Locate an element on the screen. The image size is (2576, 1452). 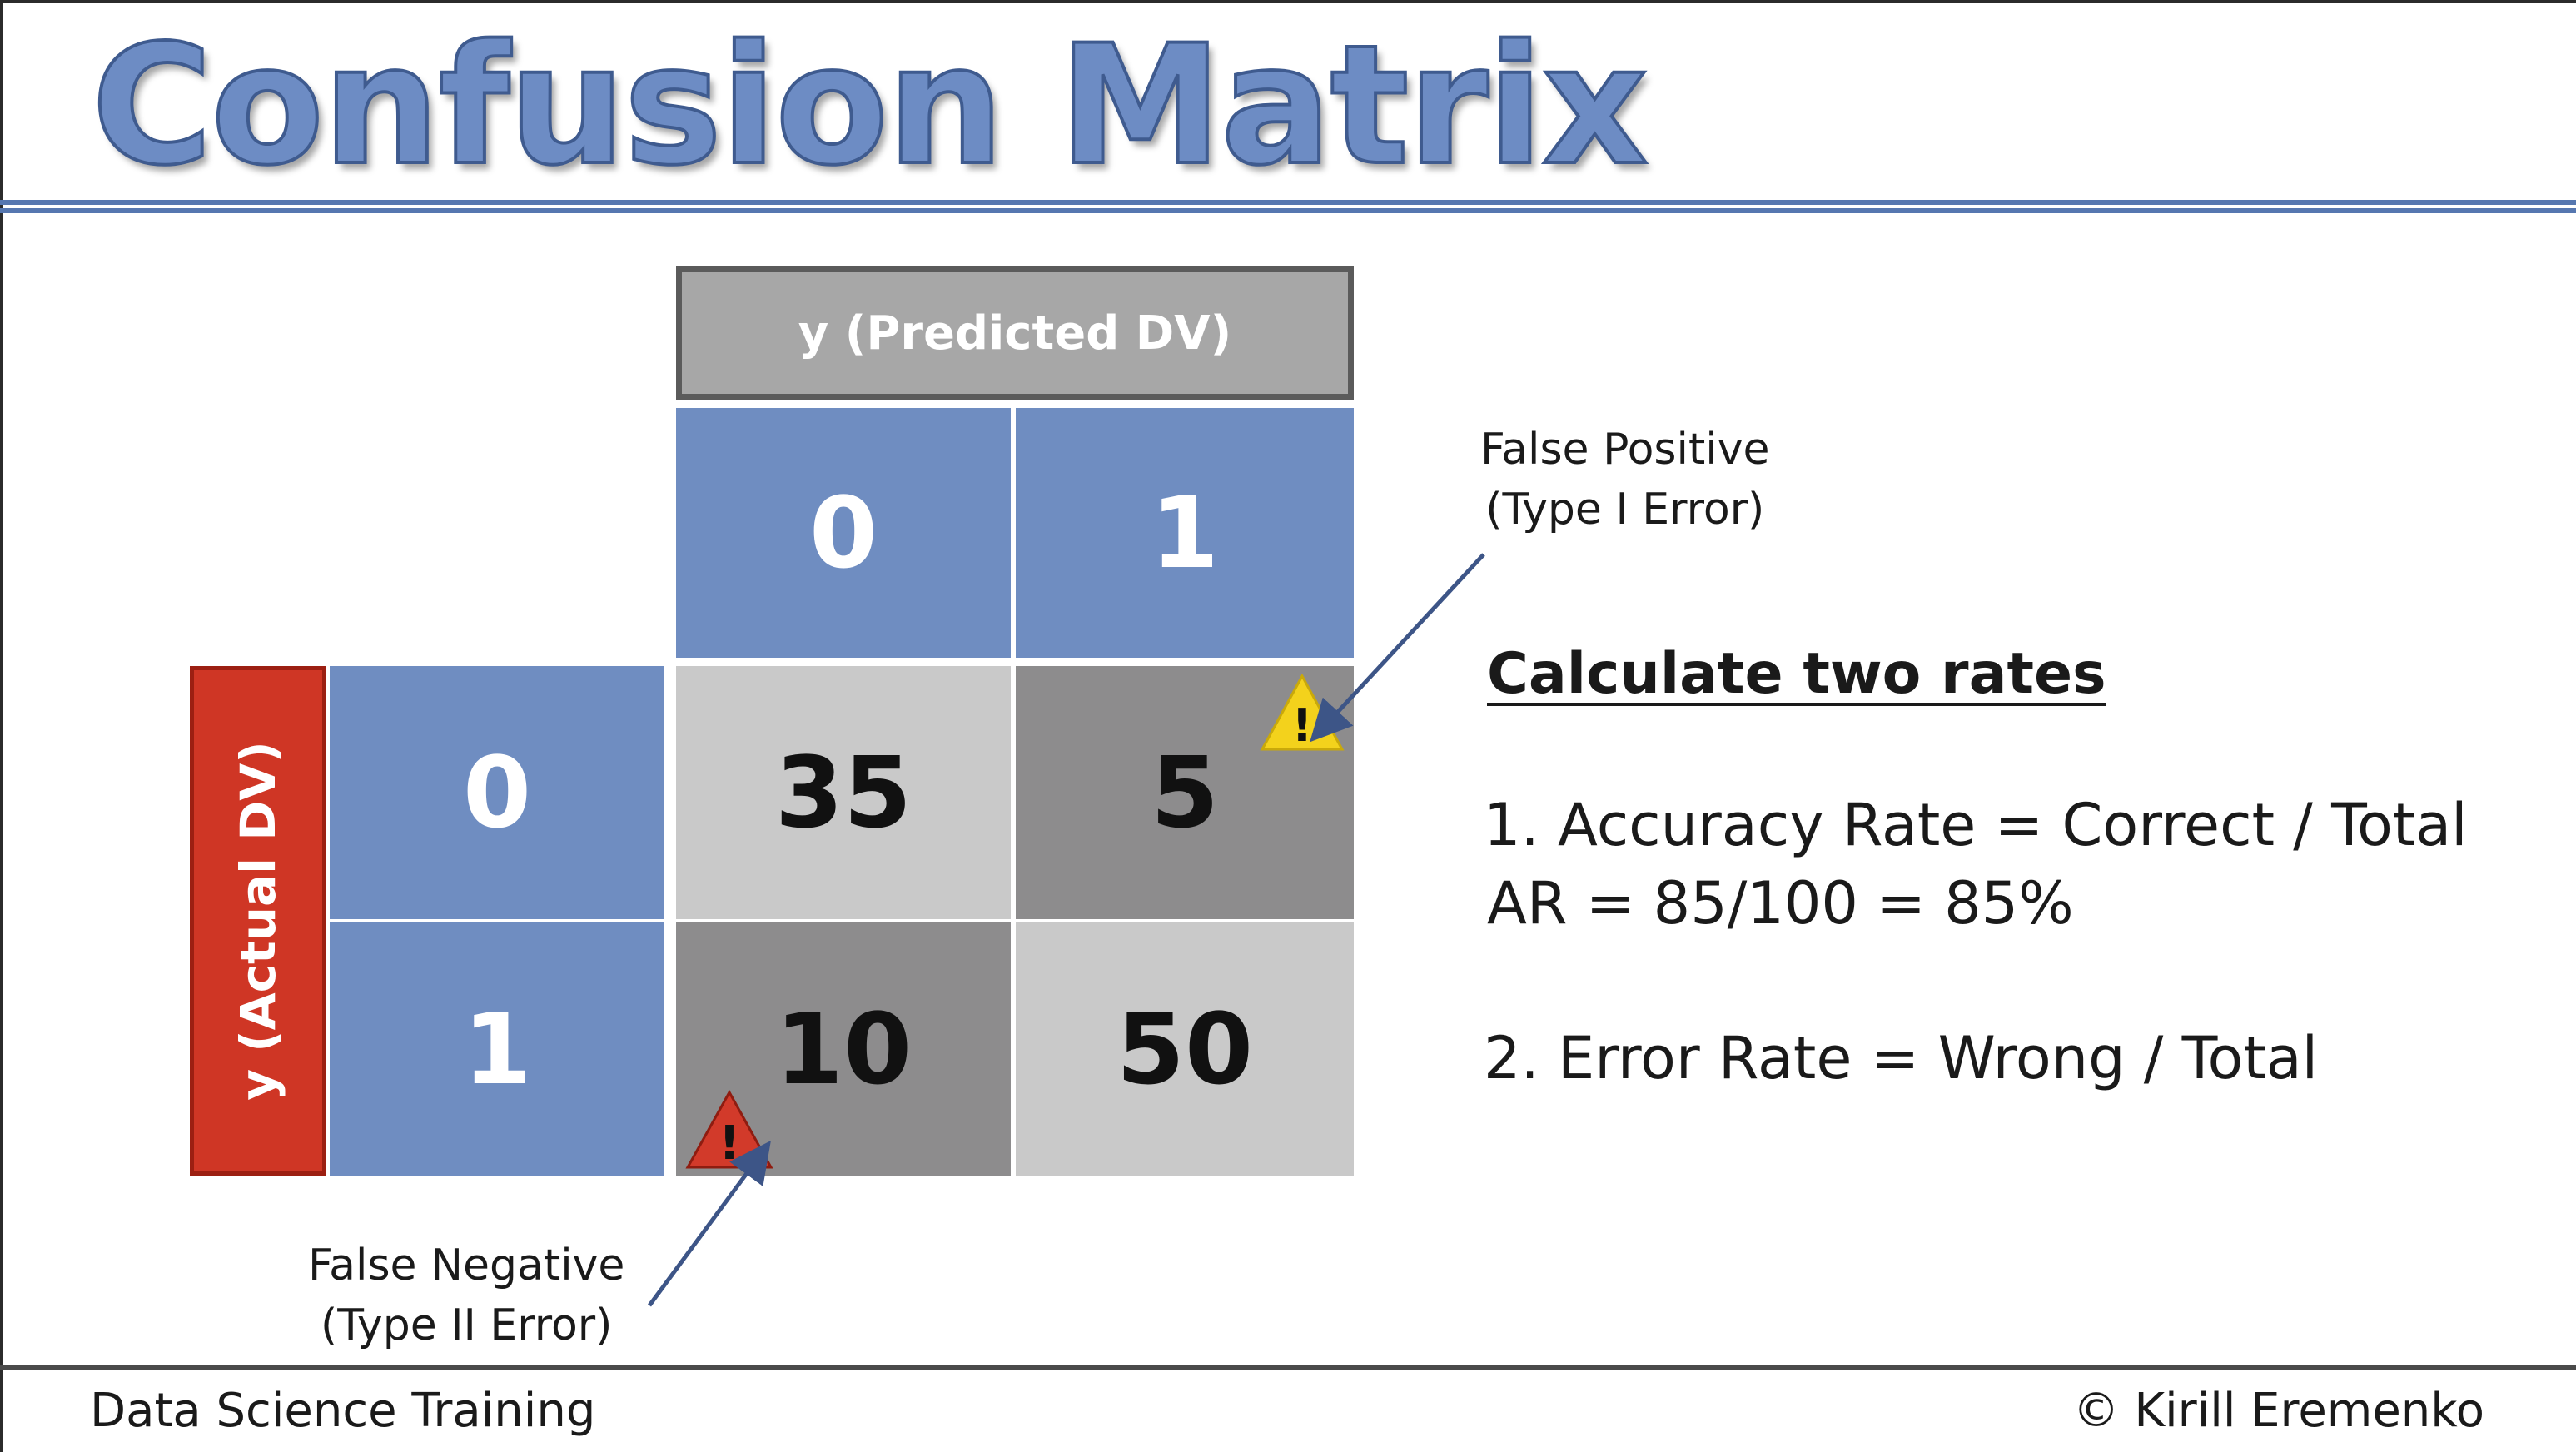
frame-border-left is located at coordinates (1, 726).